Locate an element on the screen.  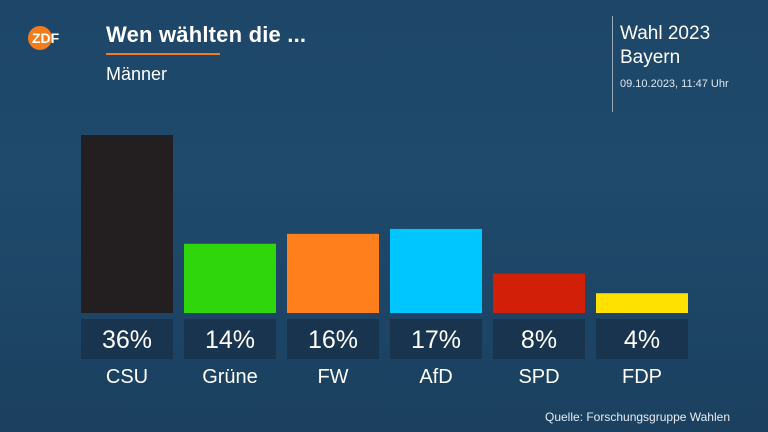
bar-fw is located at coordinates (333, 273).